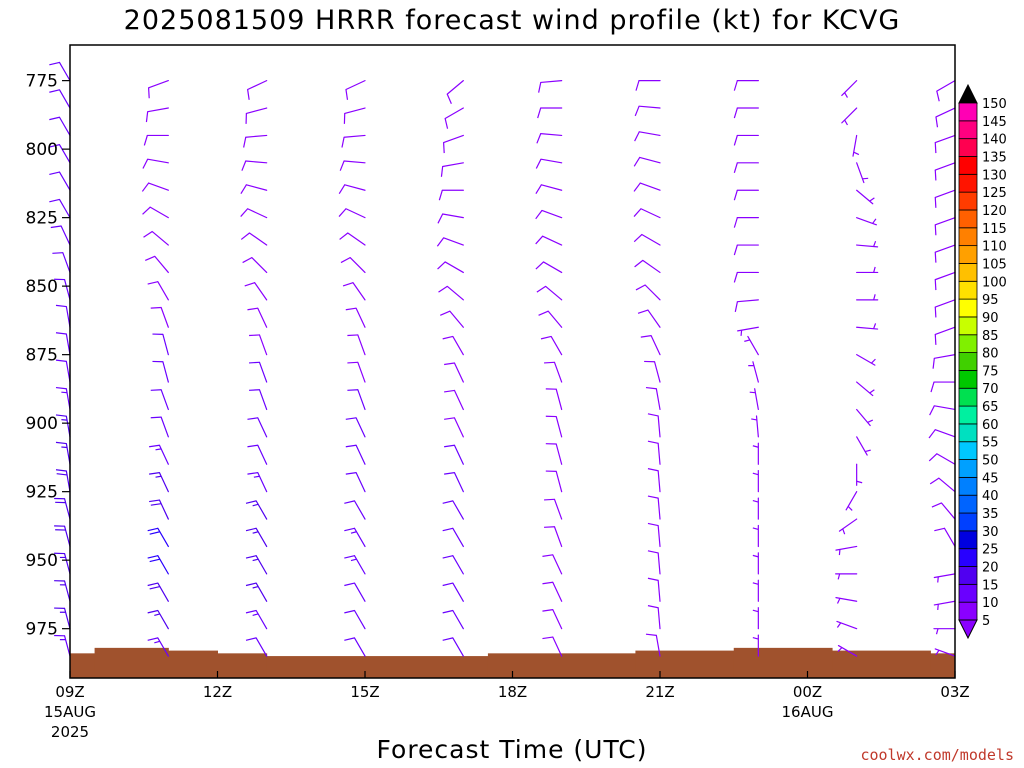 This screenshot has height=768, width=1024. I want to click on y-tick-label-825: 825, so click(42, 219).